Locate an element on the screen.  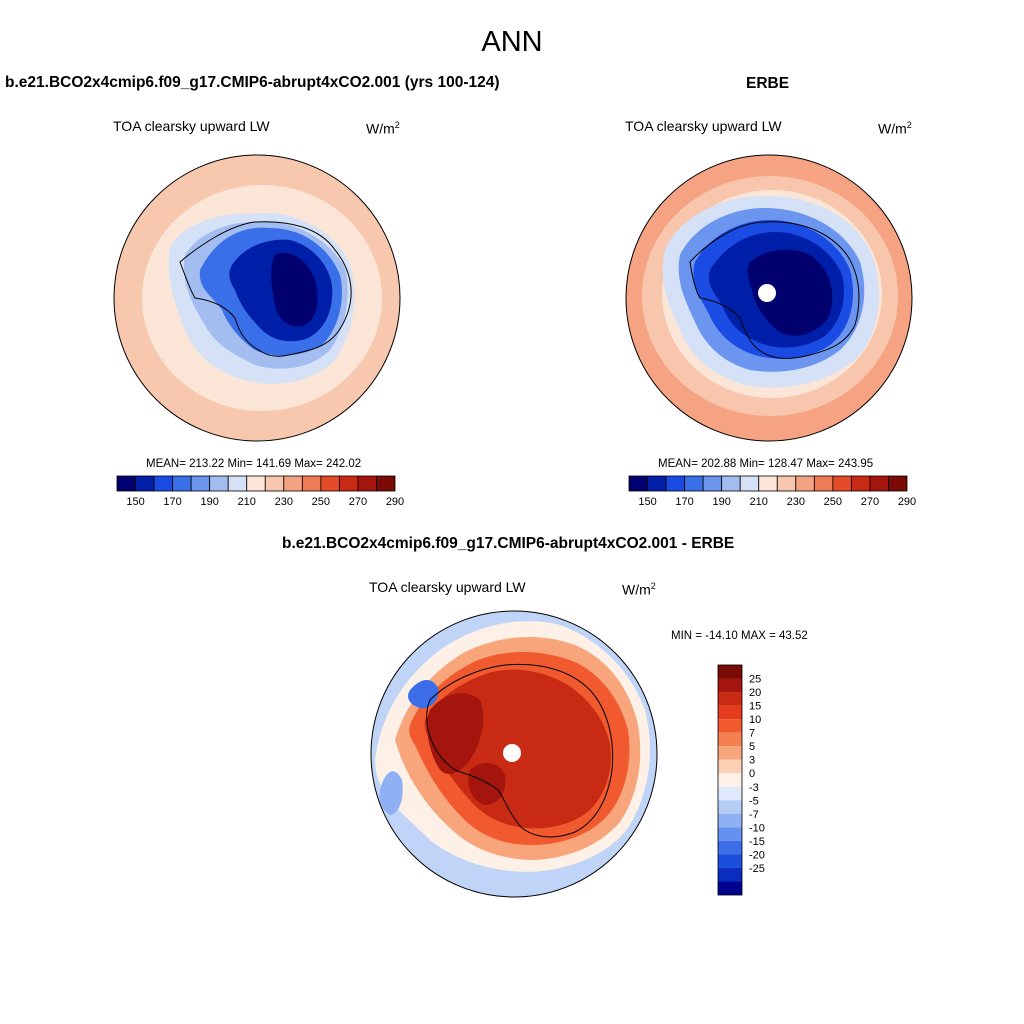
map2-pole-hole is located at coordinates (767, 293).